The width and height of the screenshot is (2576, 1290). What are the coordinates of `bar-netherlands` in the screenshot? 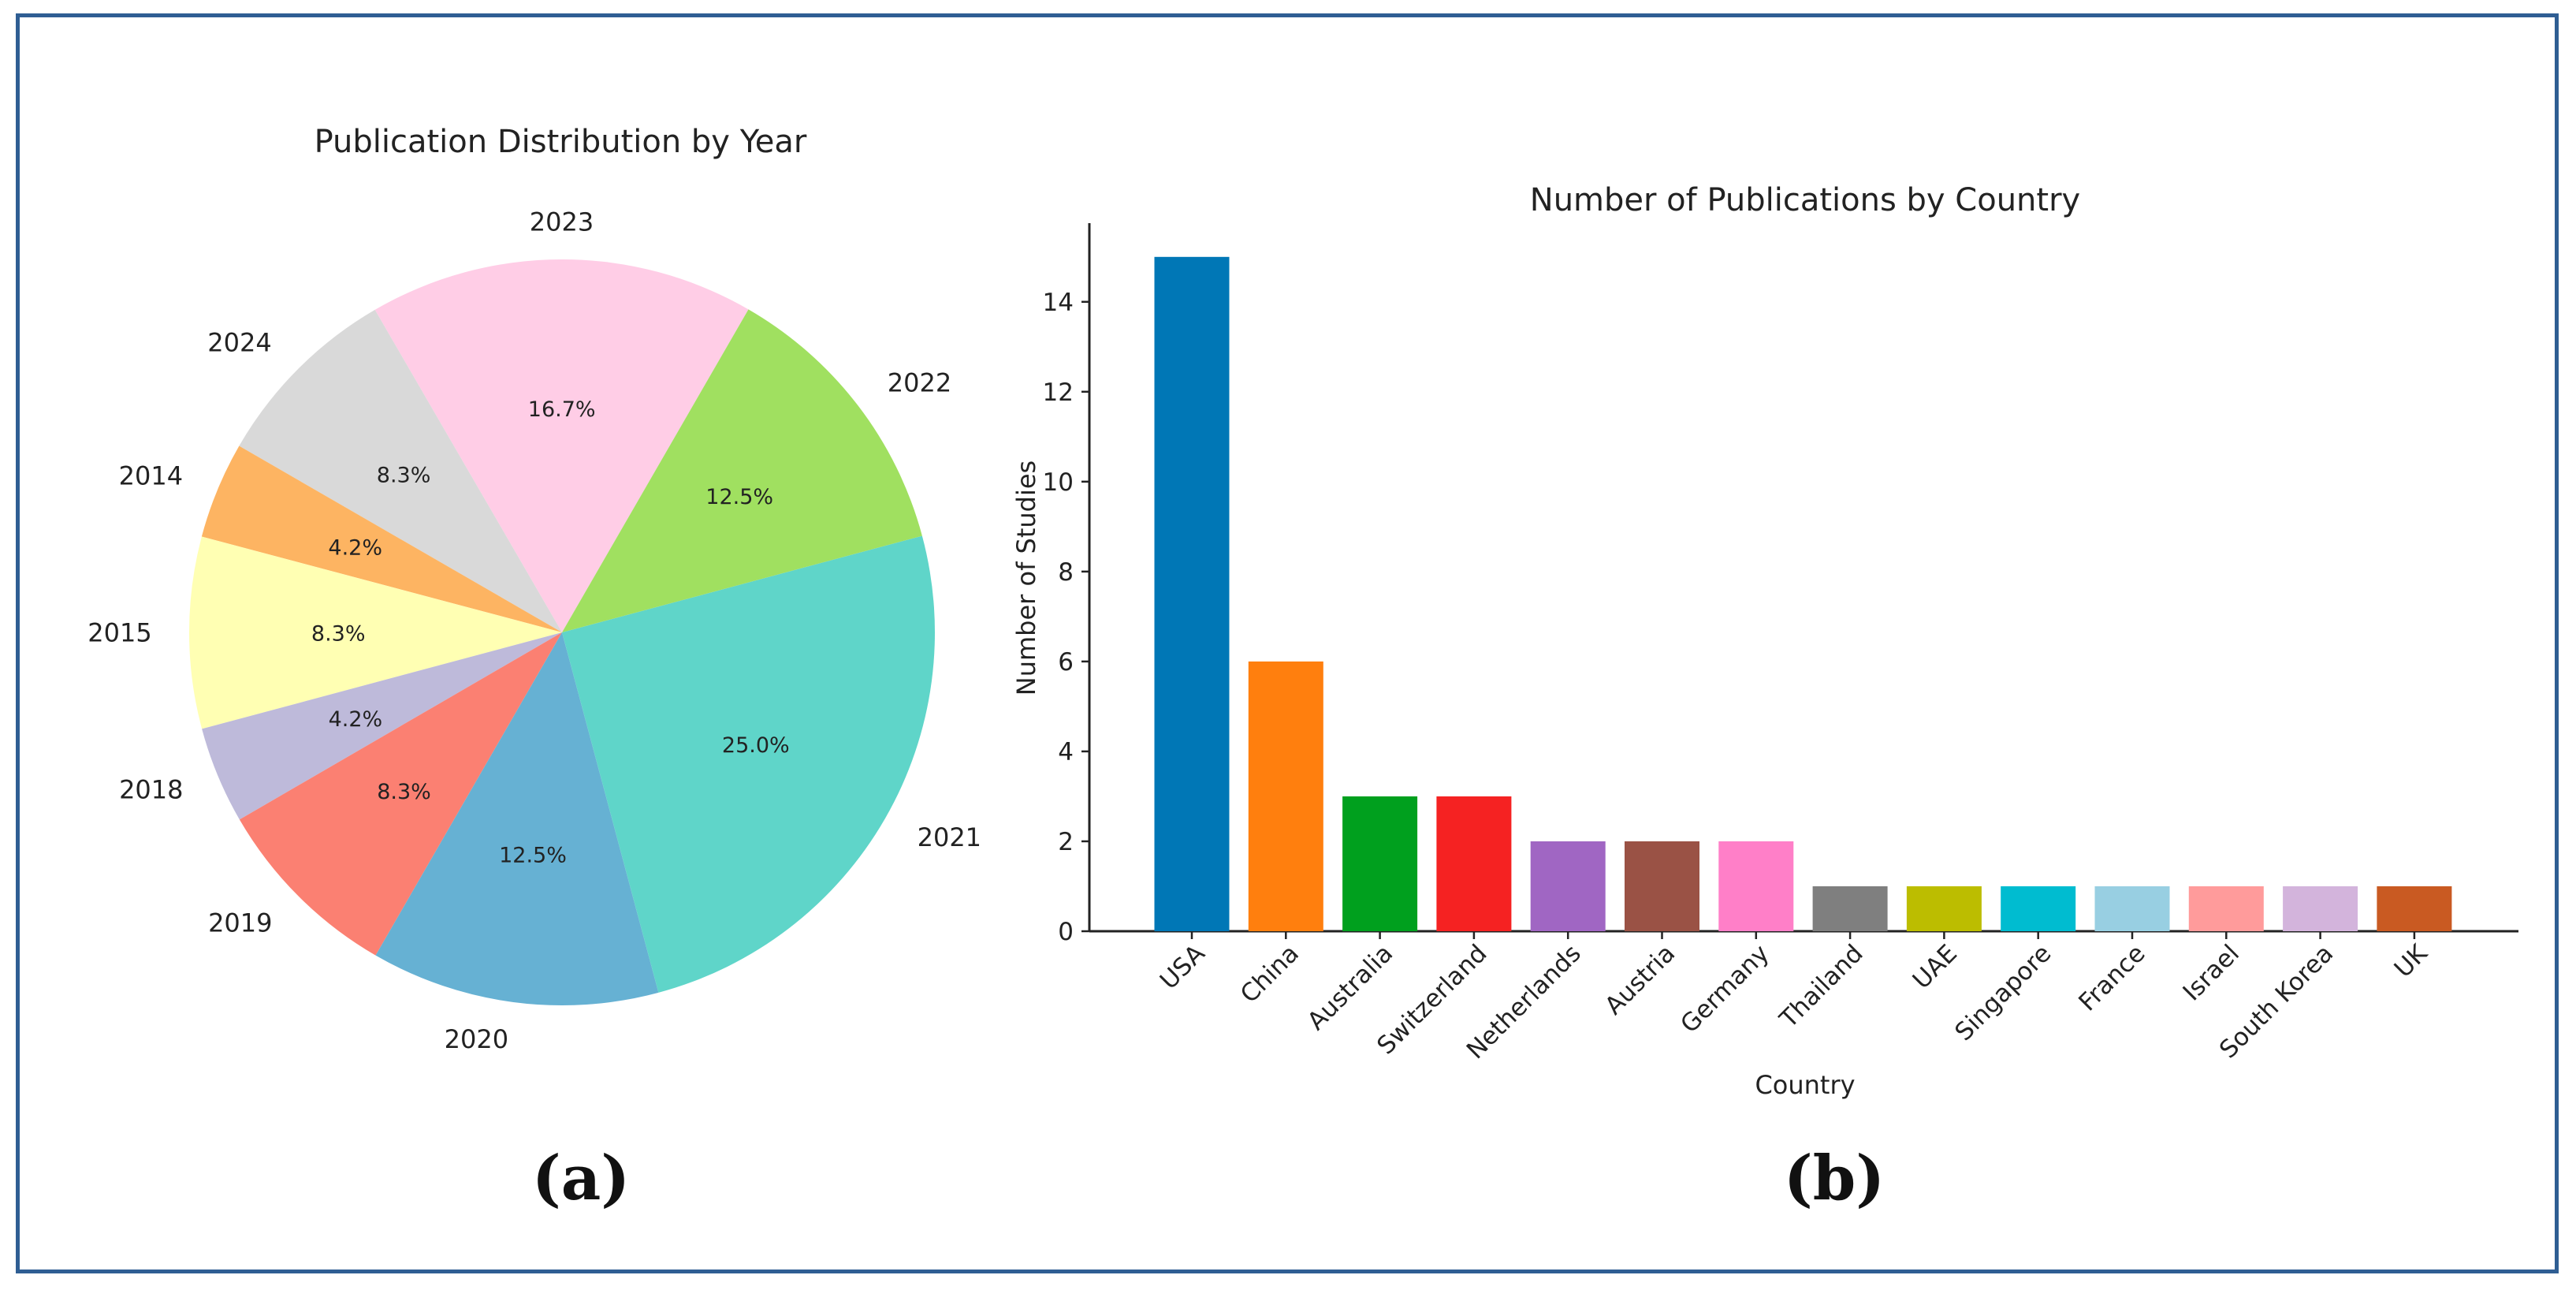 It's located at (1568, 886).